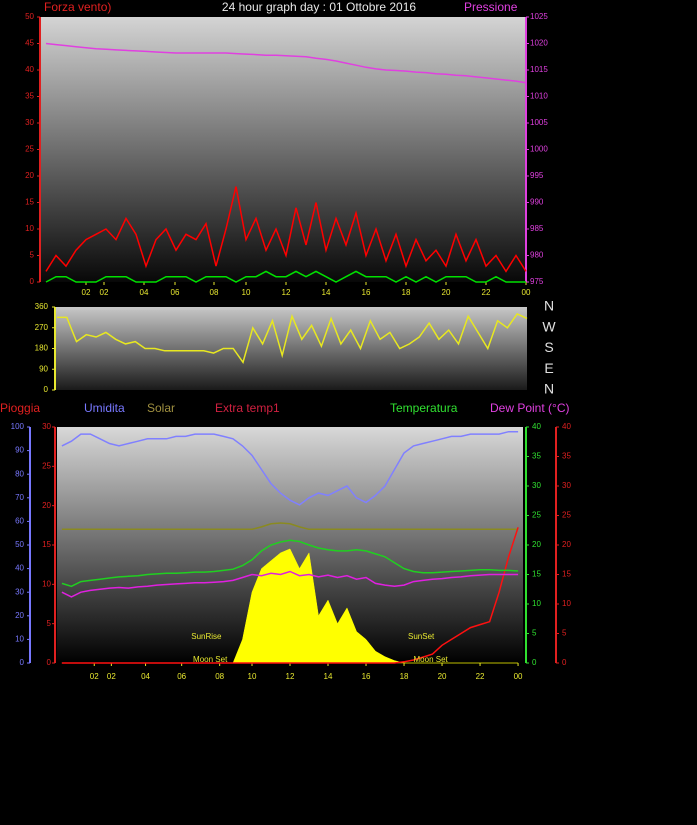 The width and height of the screenshot is (697, 825). Describe the element at coordinates (536, 603) in the screenshot. I see `y3-tick-label: 10` at that location.